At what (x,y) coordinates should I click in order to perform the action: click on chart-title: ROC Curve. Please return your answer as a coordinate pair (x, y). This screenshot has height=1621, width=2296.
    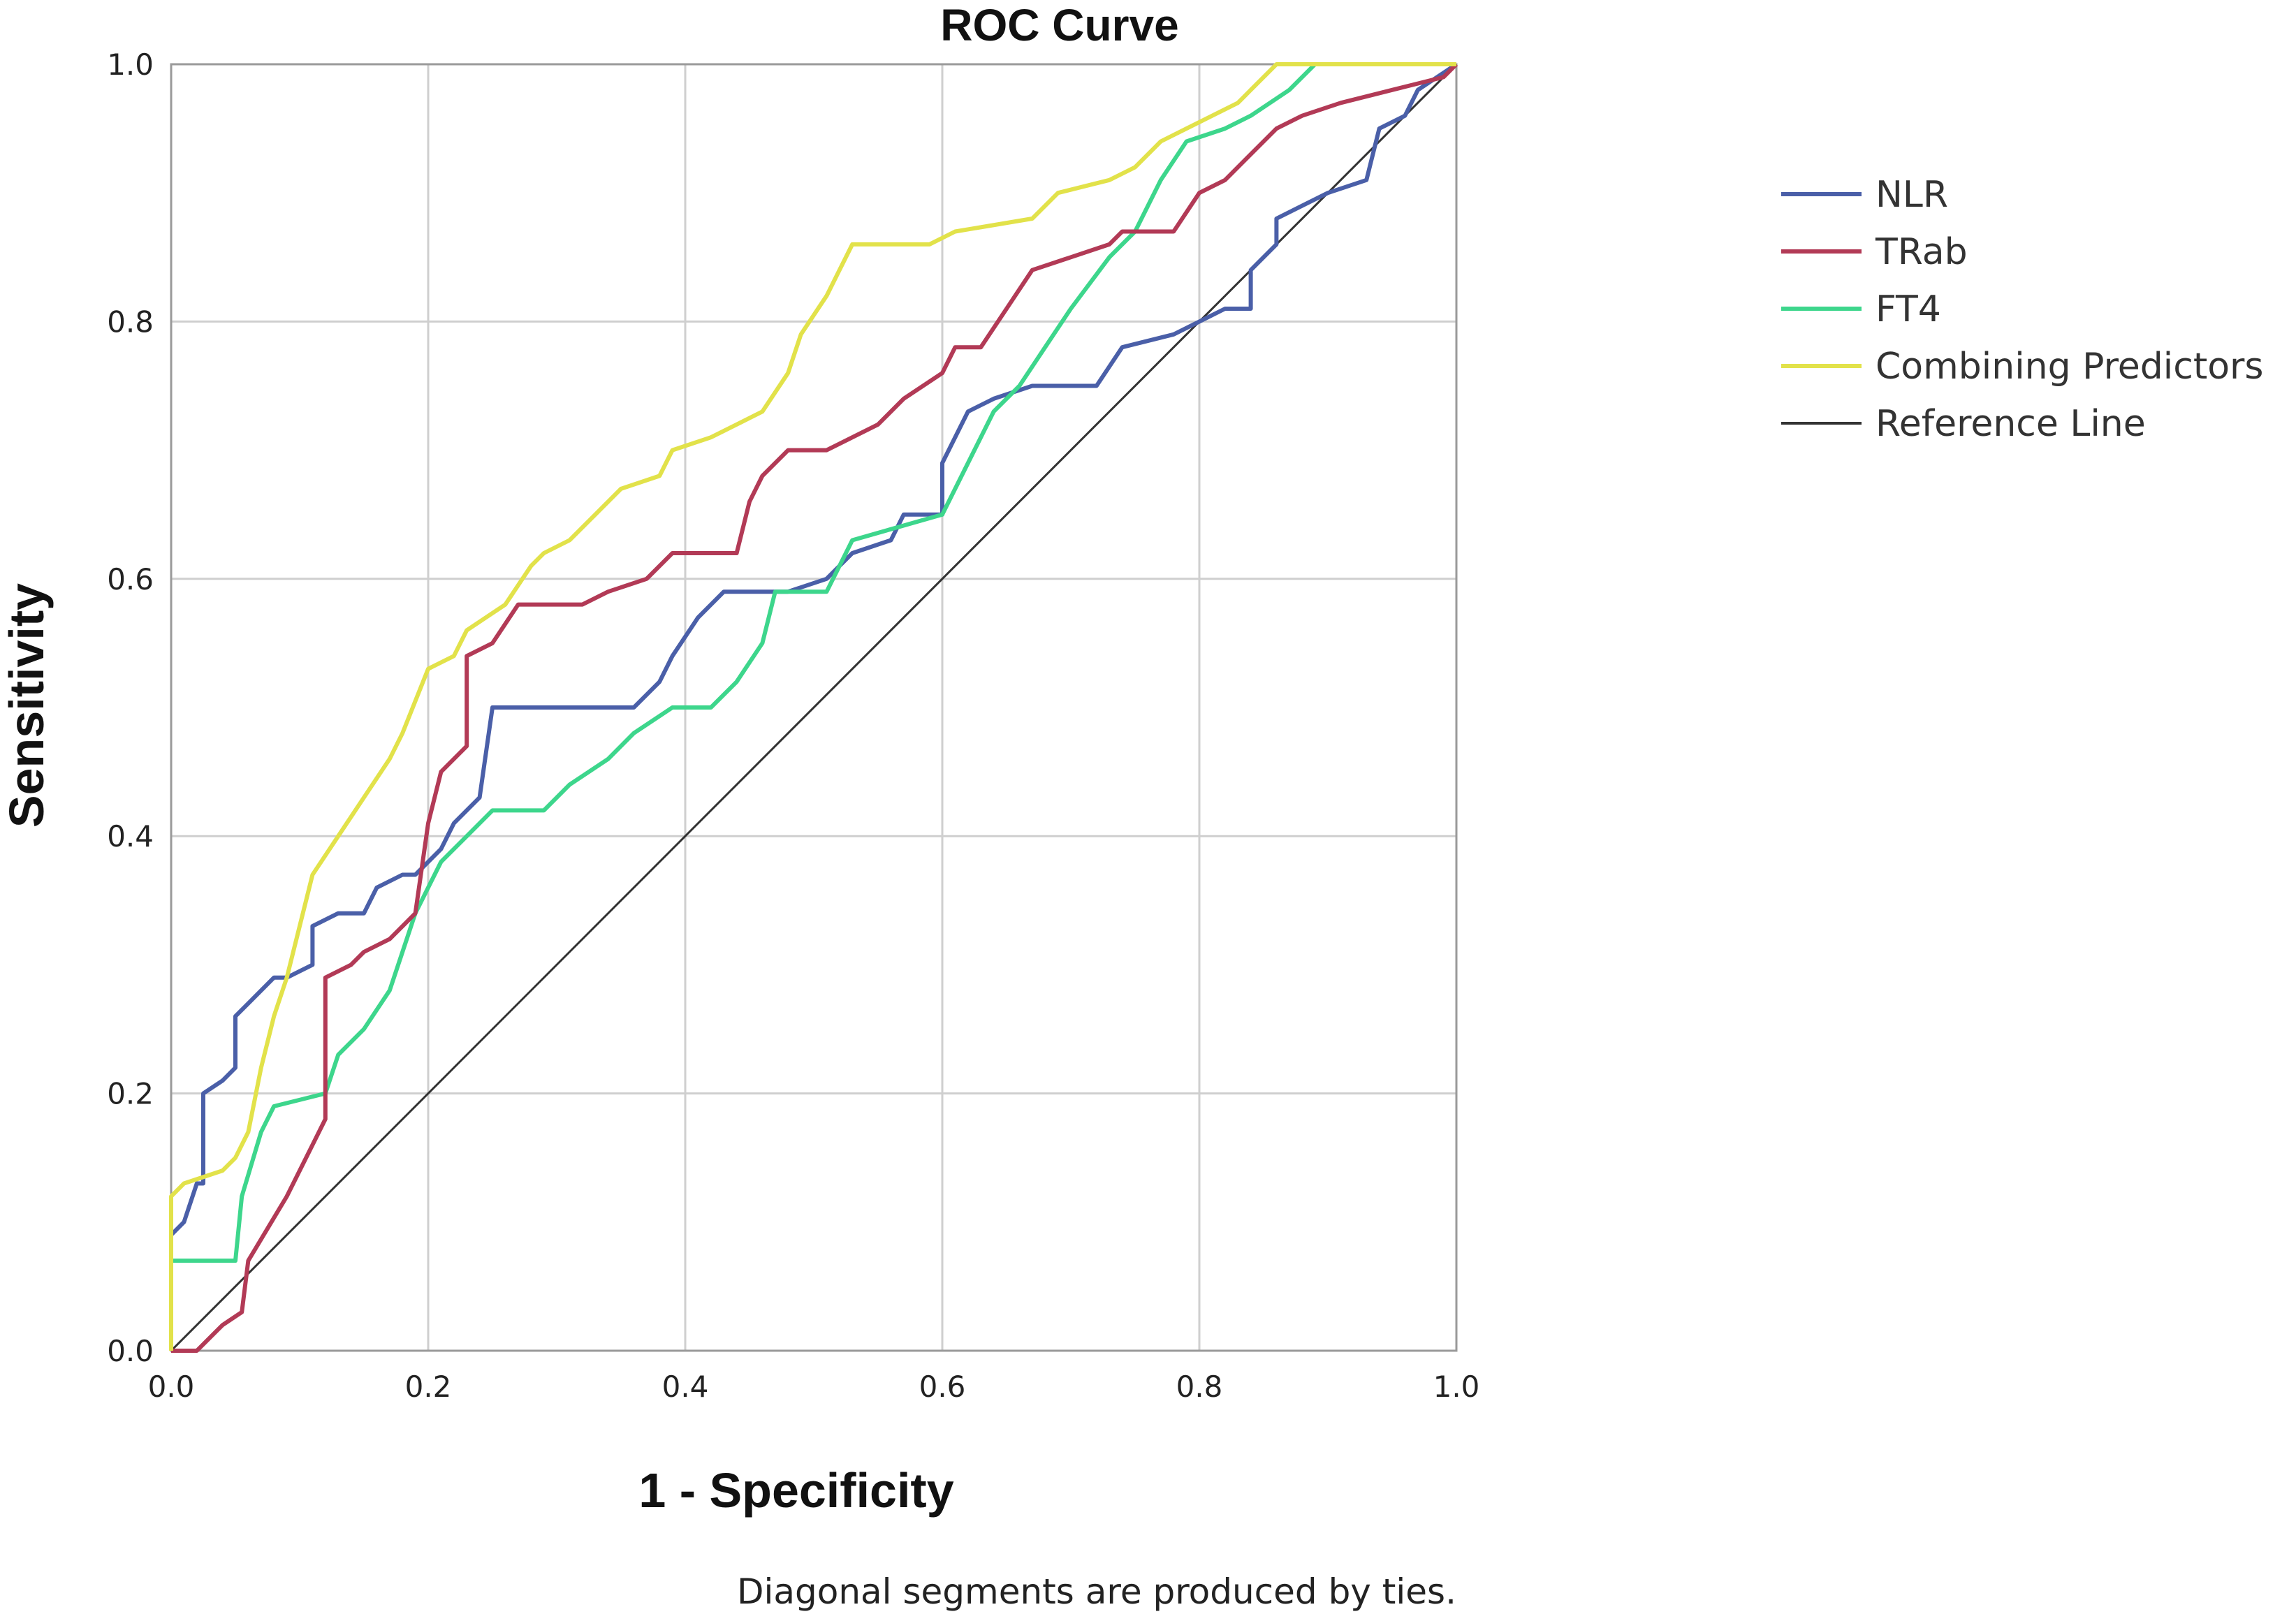
    Looking at the image, I should click on (1059, 25).